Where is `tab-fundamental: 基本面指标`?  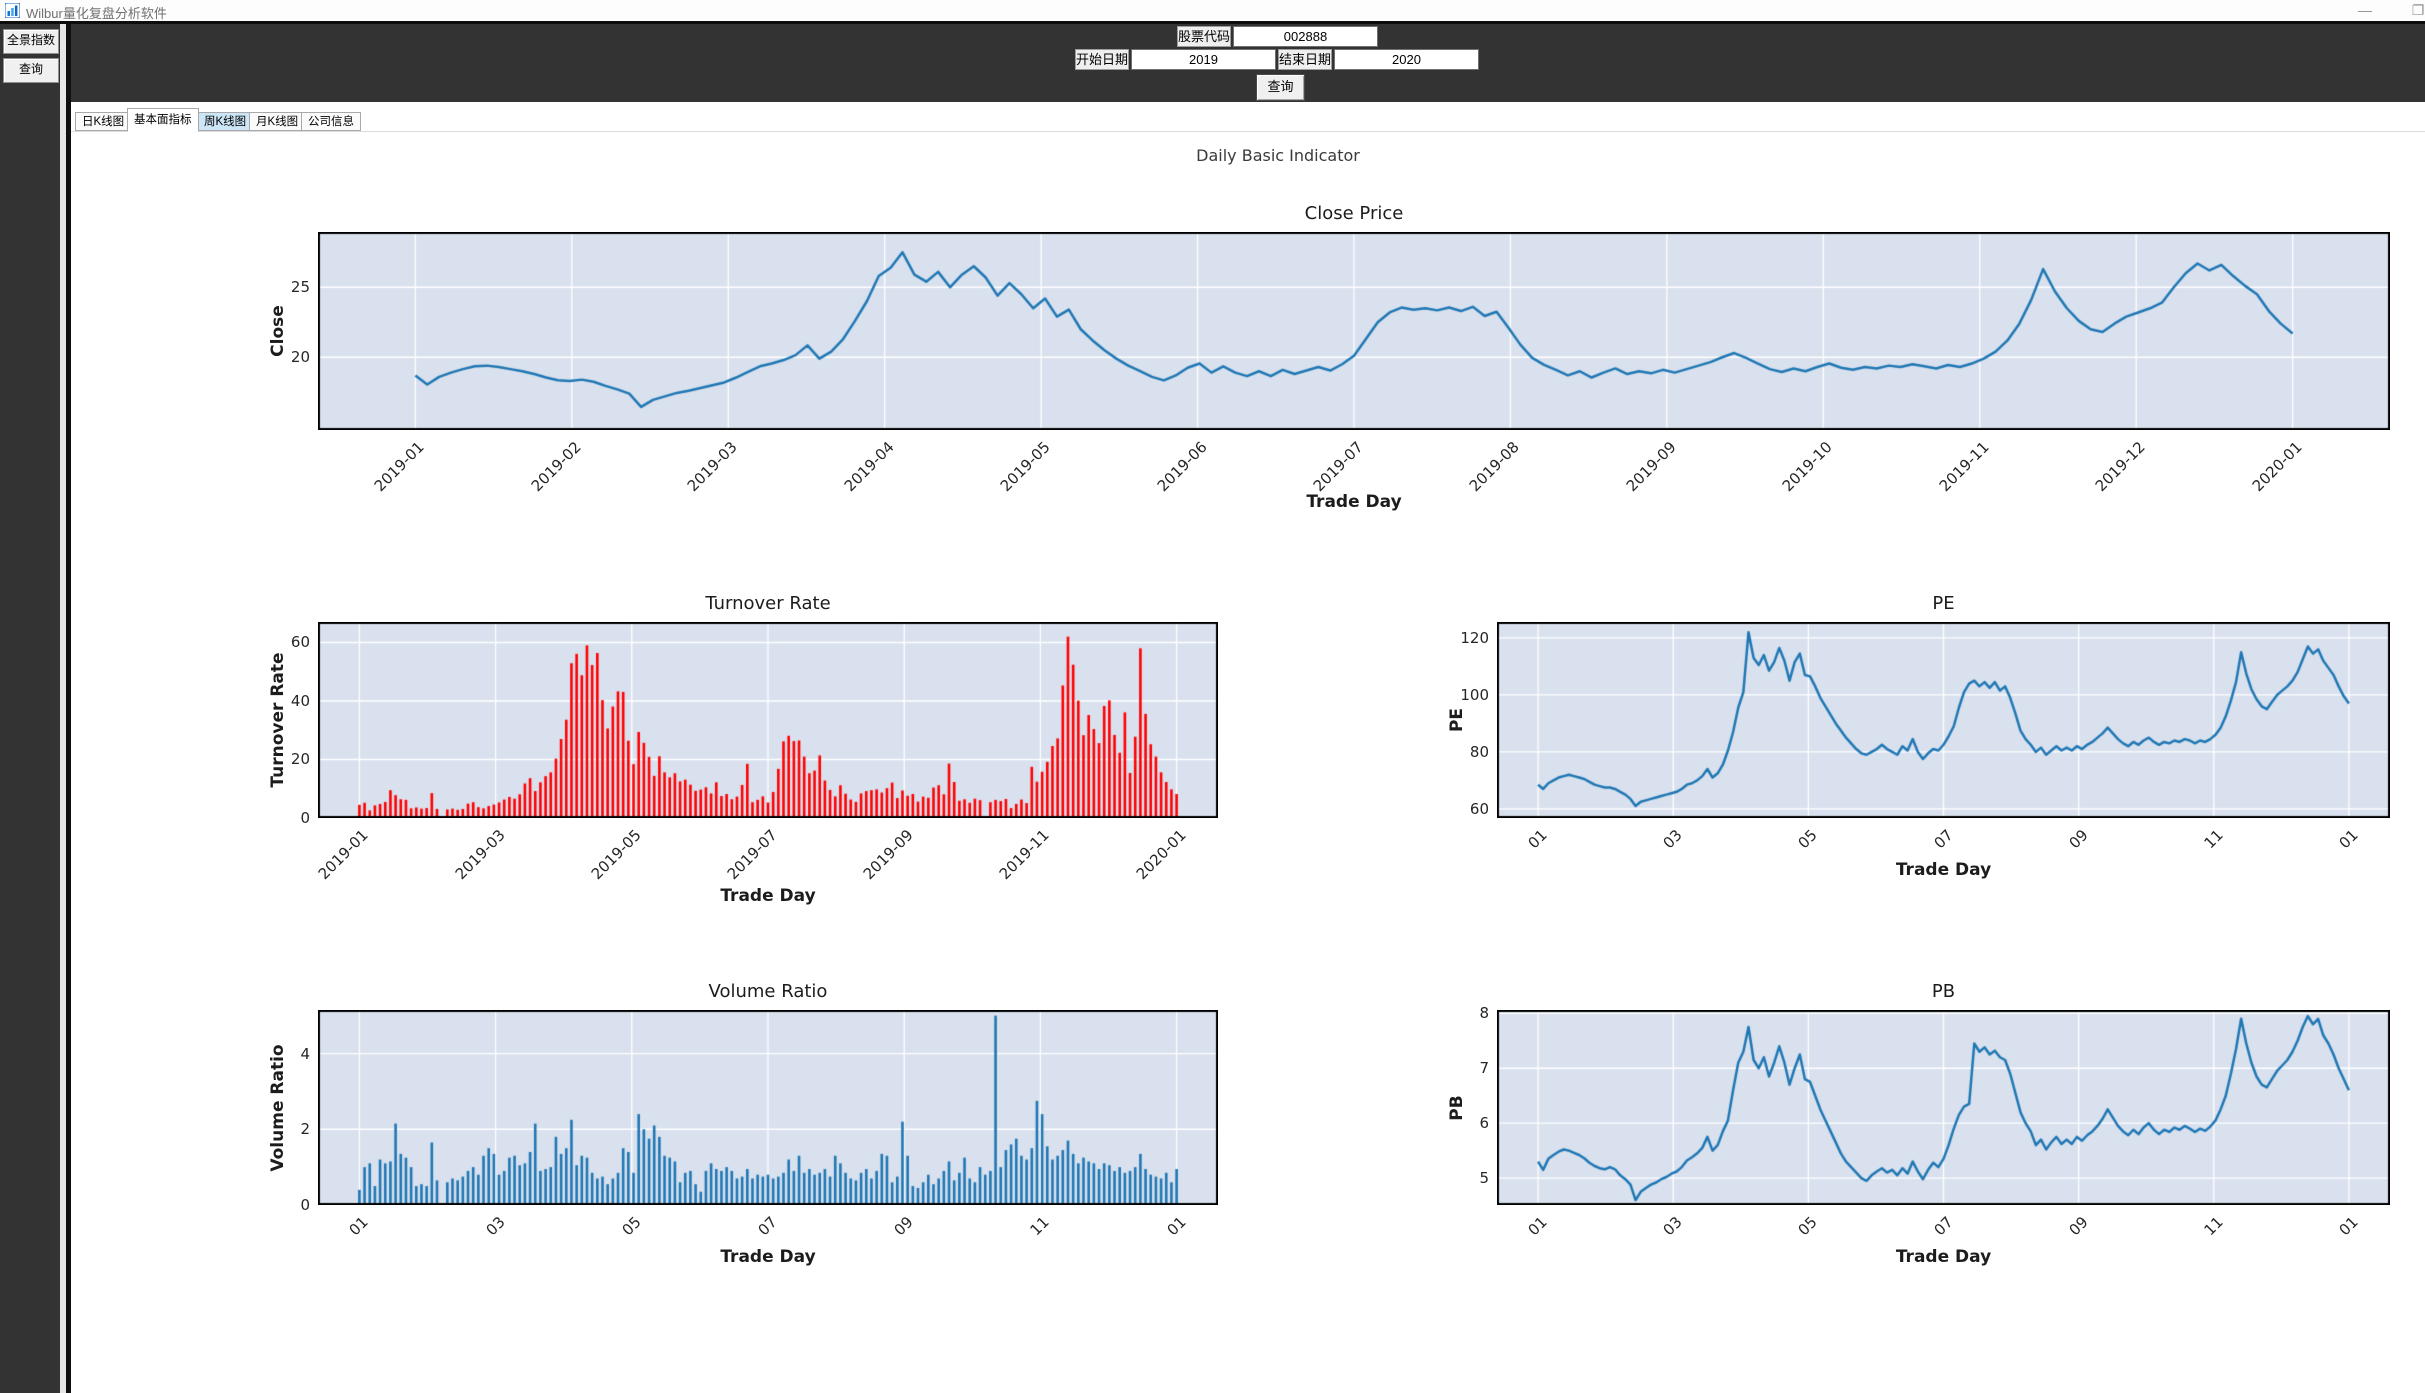 tab-fundamental: 基本面指标 is located at coordinates (163, 120).